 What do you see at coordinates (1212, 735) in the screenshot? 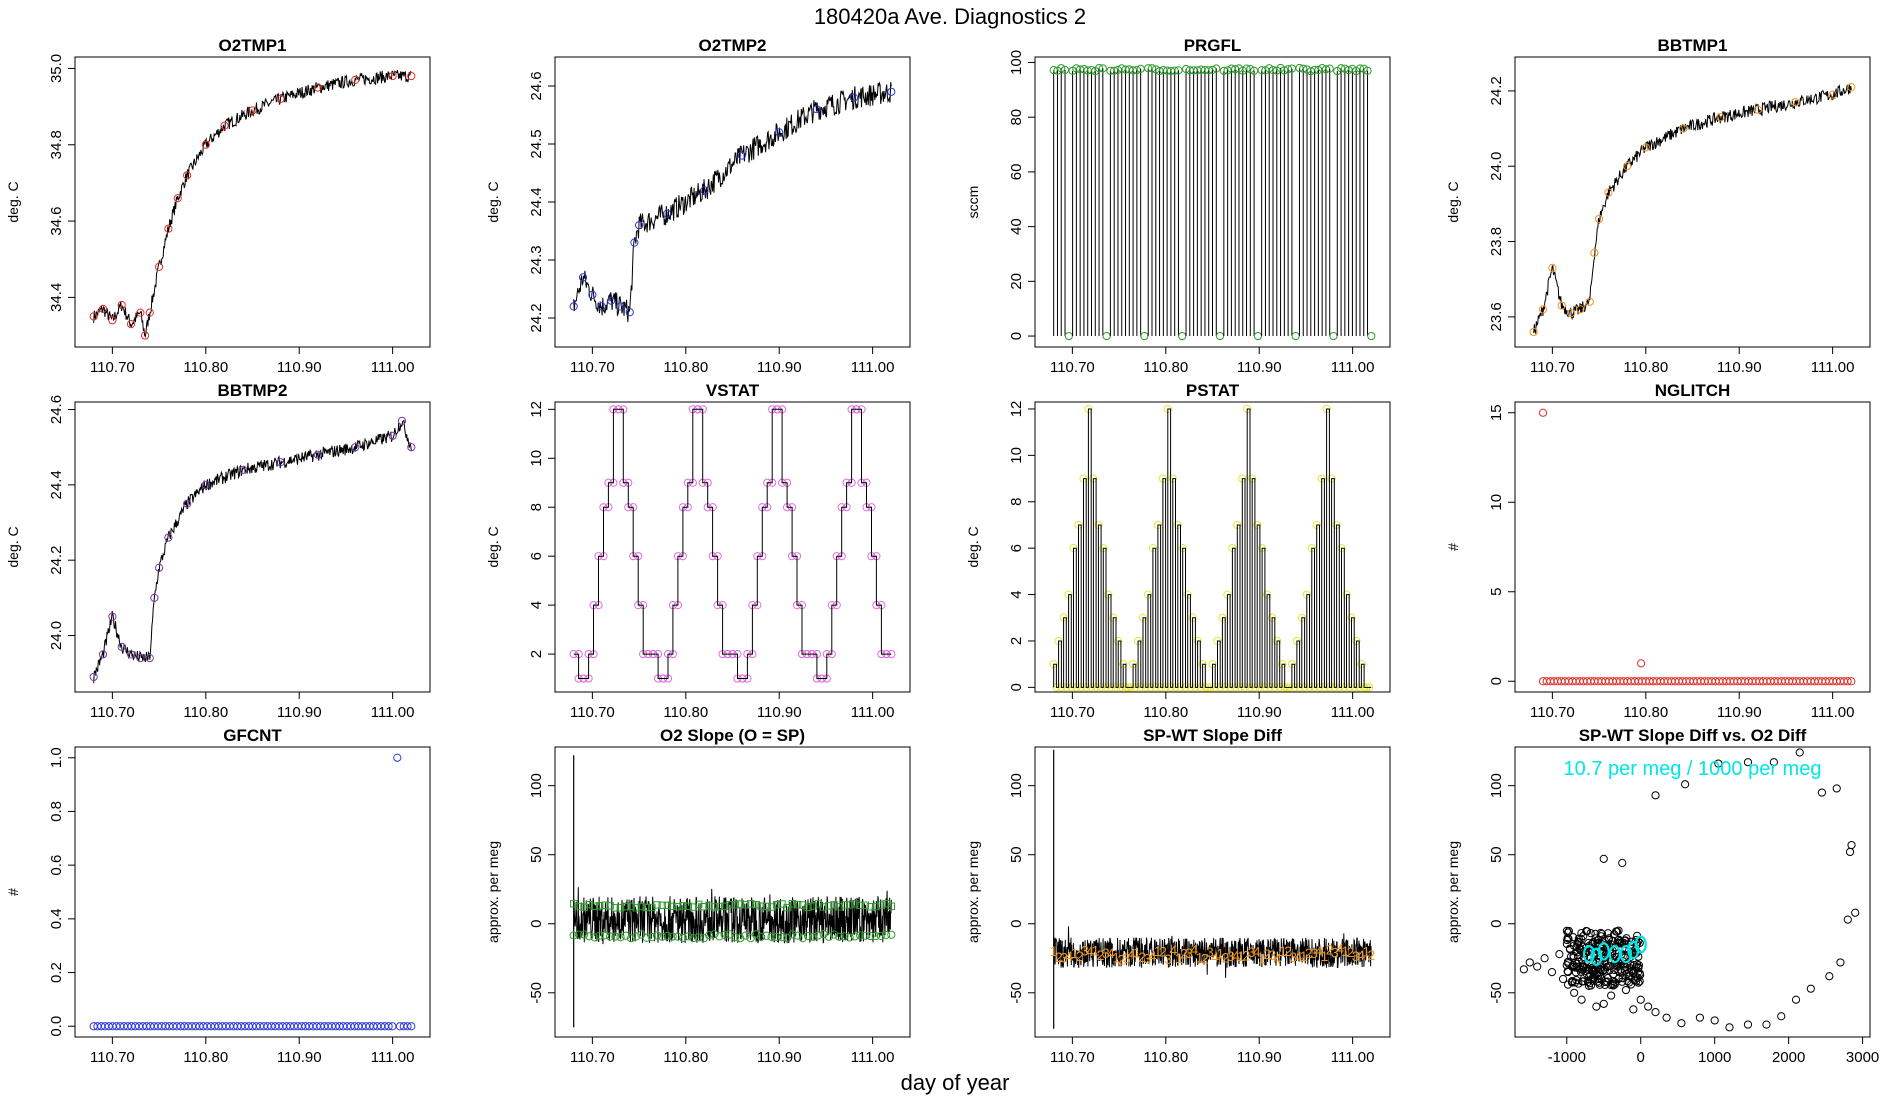
I see `panel-title: SP-WT Slope Diff` at bounding box center [1212, 735].